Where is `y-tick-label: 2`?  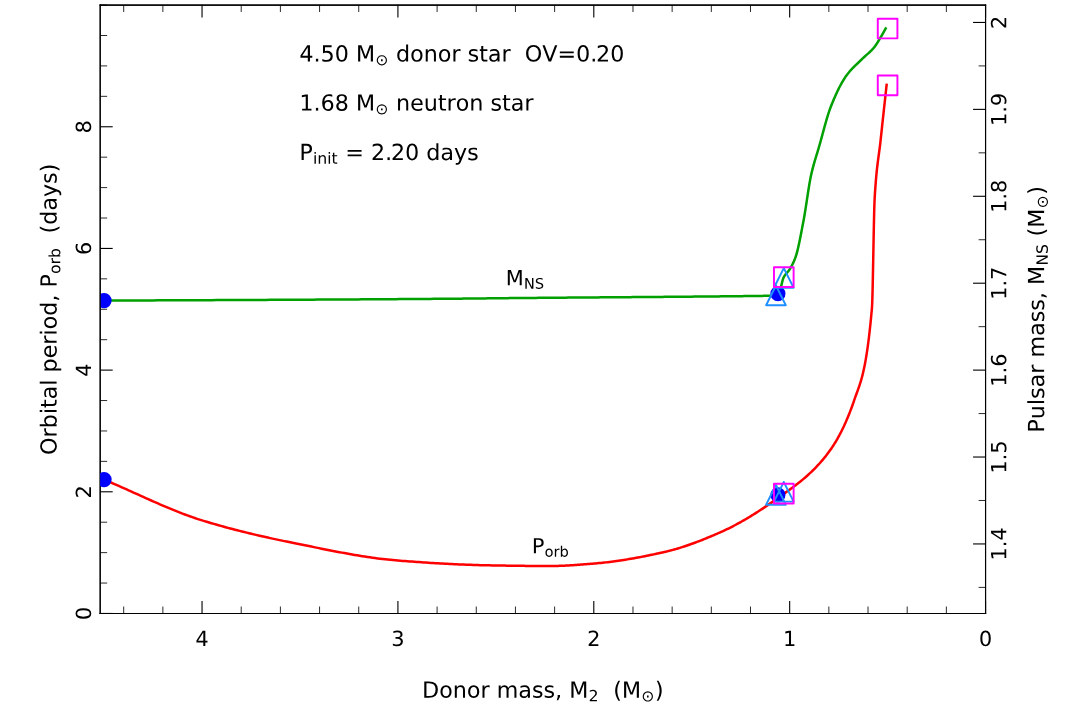 y-tick-label: 2 is located at coordinates (83, 492).